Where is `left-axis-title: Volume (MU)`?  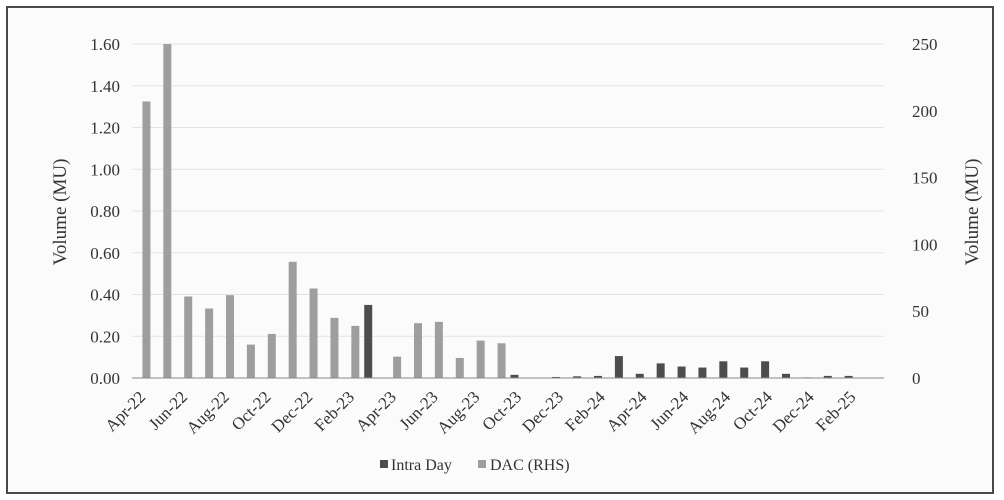 left-axis-title: Volume (MU) is located at coordinates (60, 212).